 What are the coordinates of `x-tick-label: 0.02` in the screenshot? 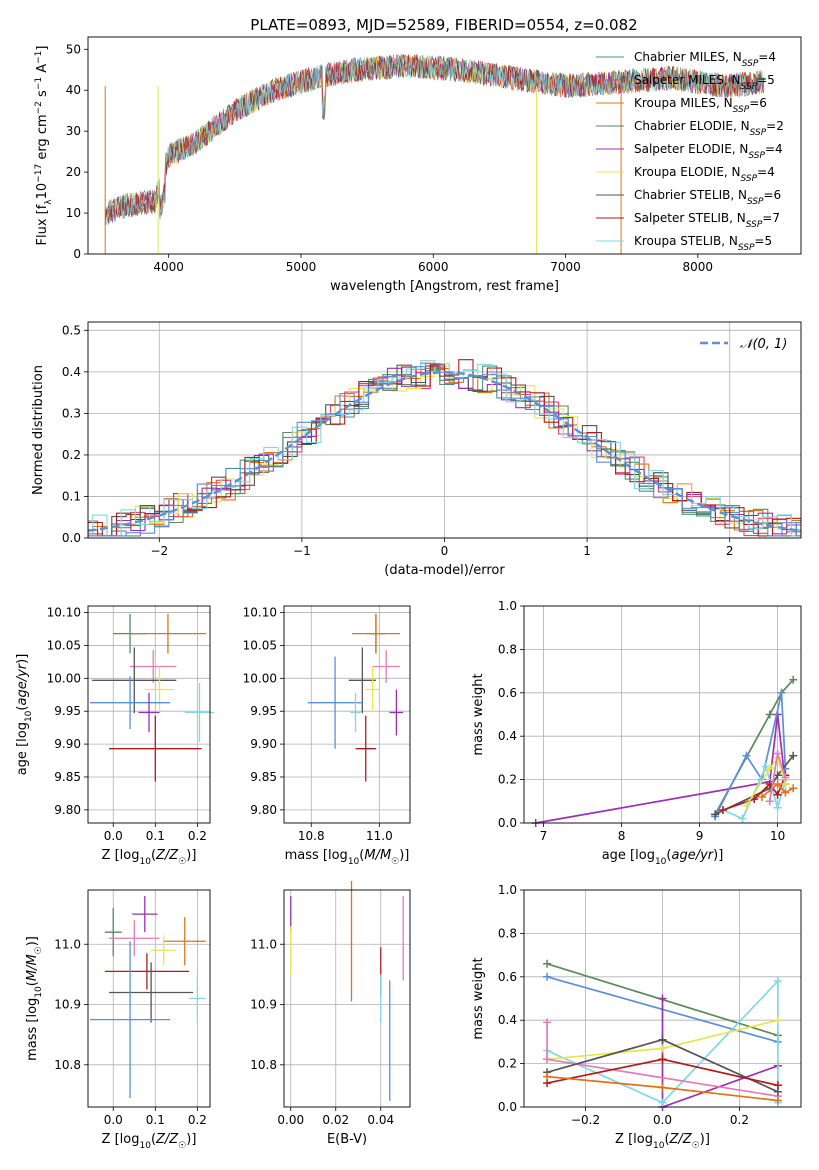 It's located at (335, 1120).